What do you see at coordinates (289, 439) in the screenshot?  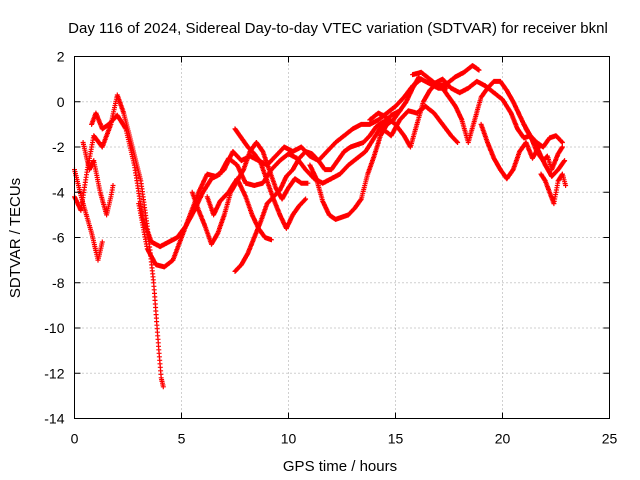 I see `x-tick-label: 10` at bounding box center [289, 439].